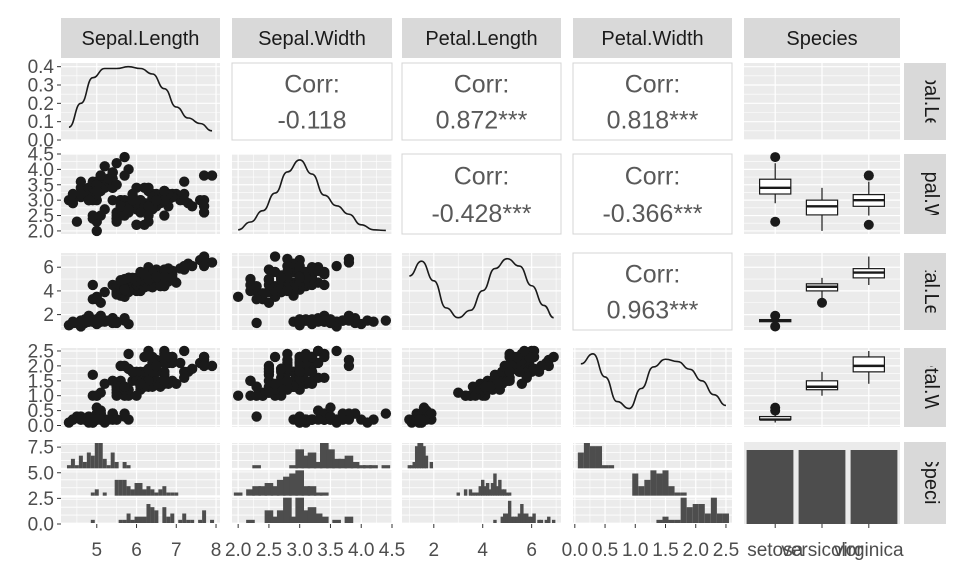 This screenshot has height=576, width=960. What do you see at coordinates (156, 542) in the screenshot?
I see `x-axis: 5 6 7 8` at bounding box center [156, 542].